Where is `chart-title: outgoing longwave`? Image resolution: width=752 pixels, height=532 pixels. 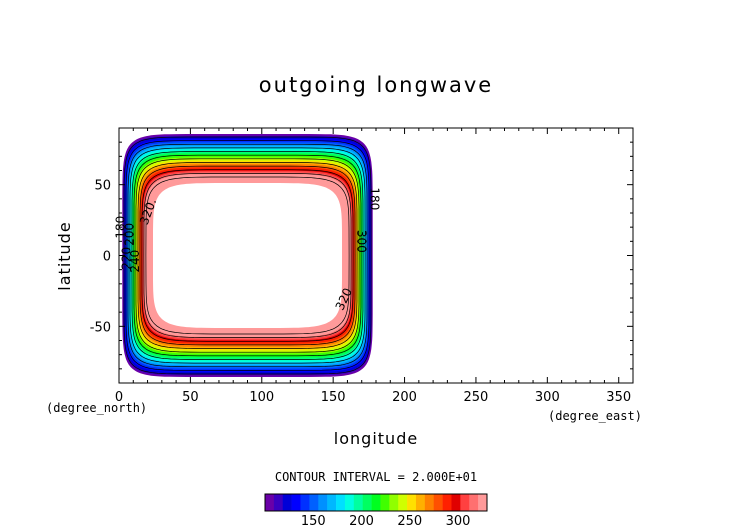
chart-title: outgoing longwave is located at coordinates (376, 85).